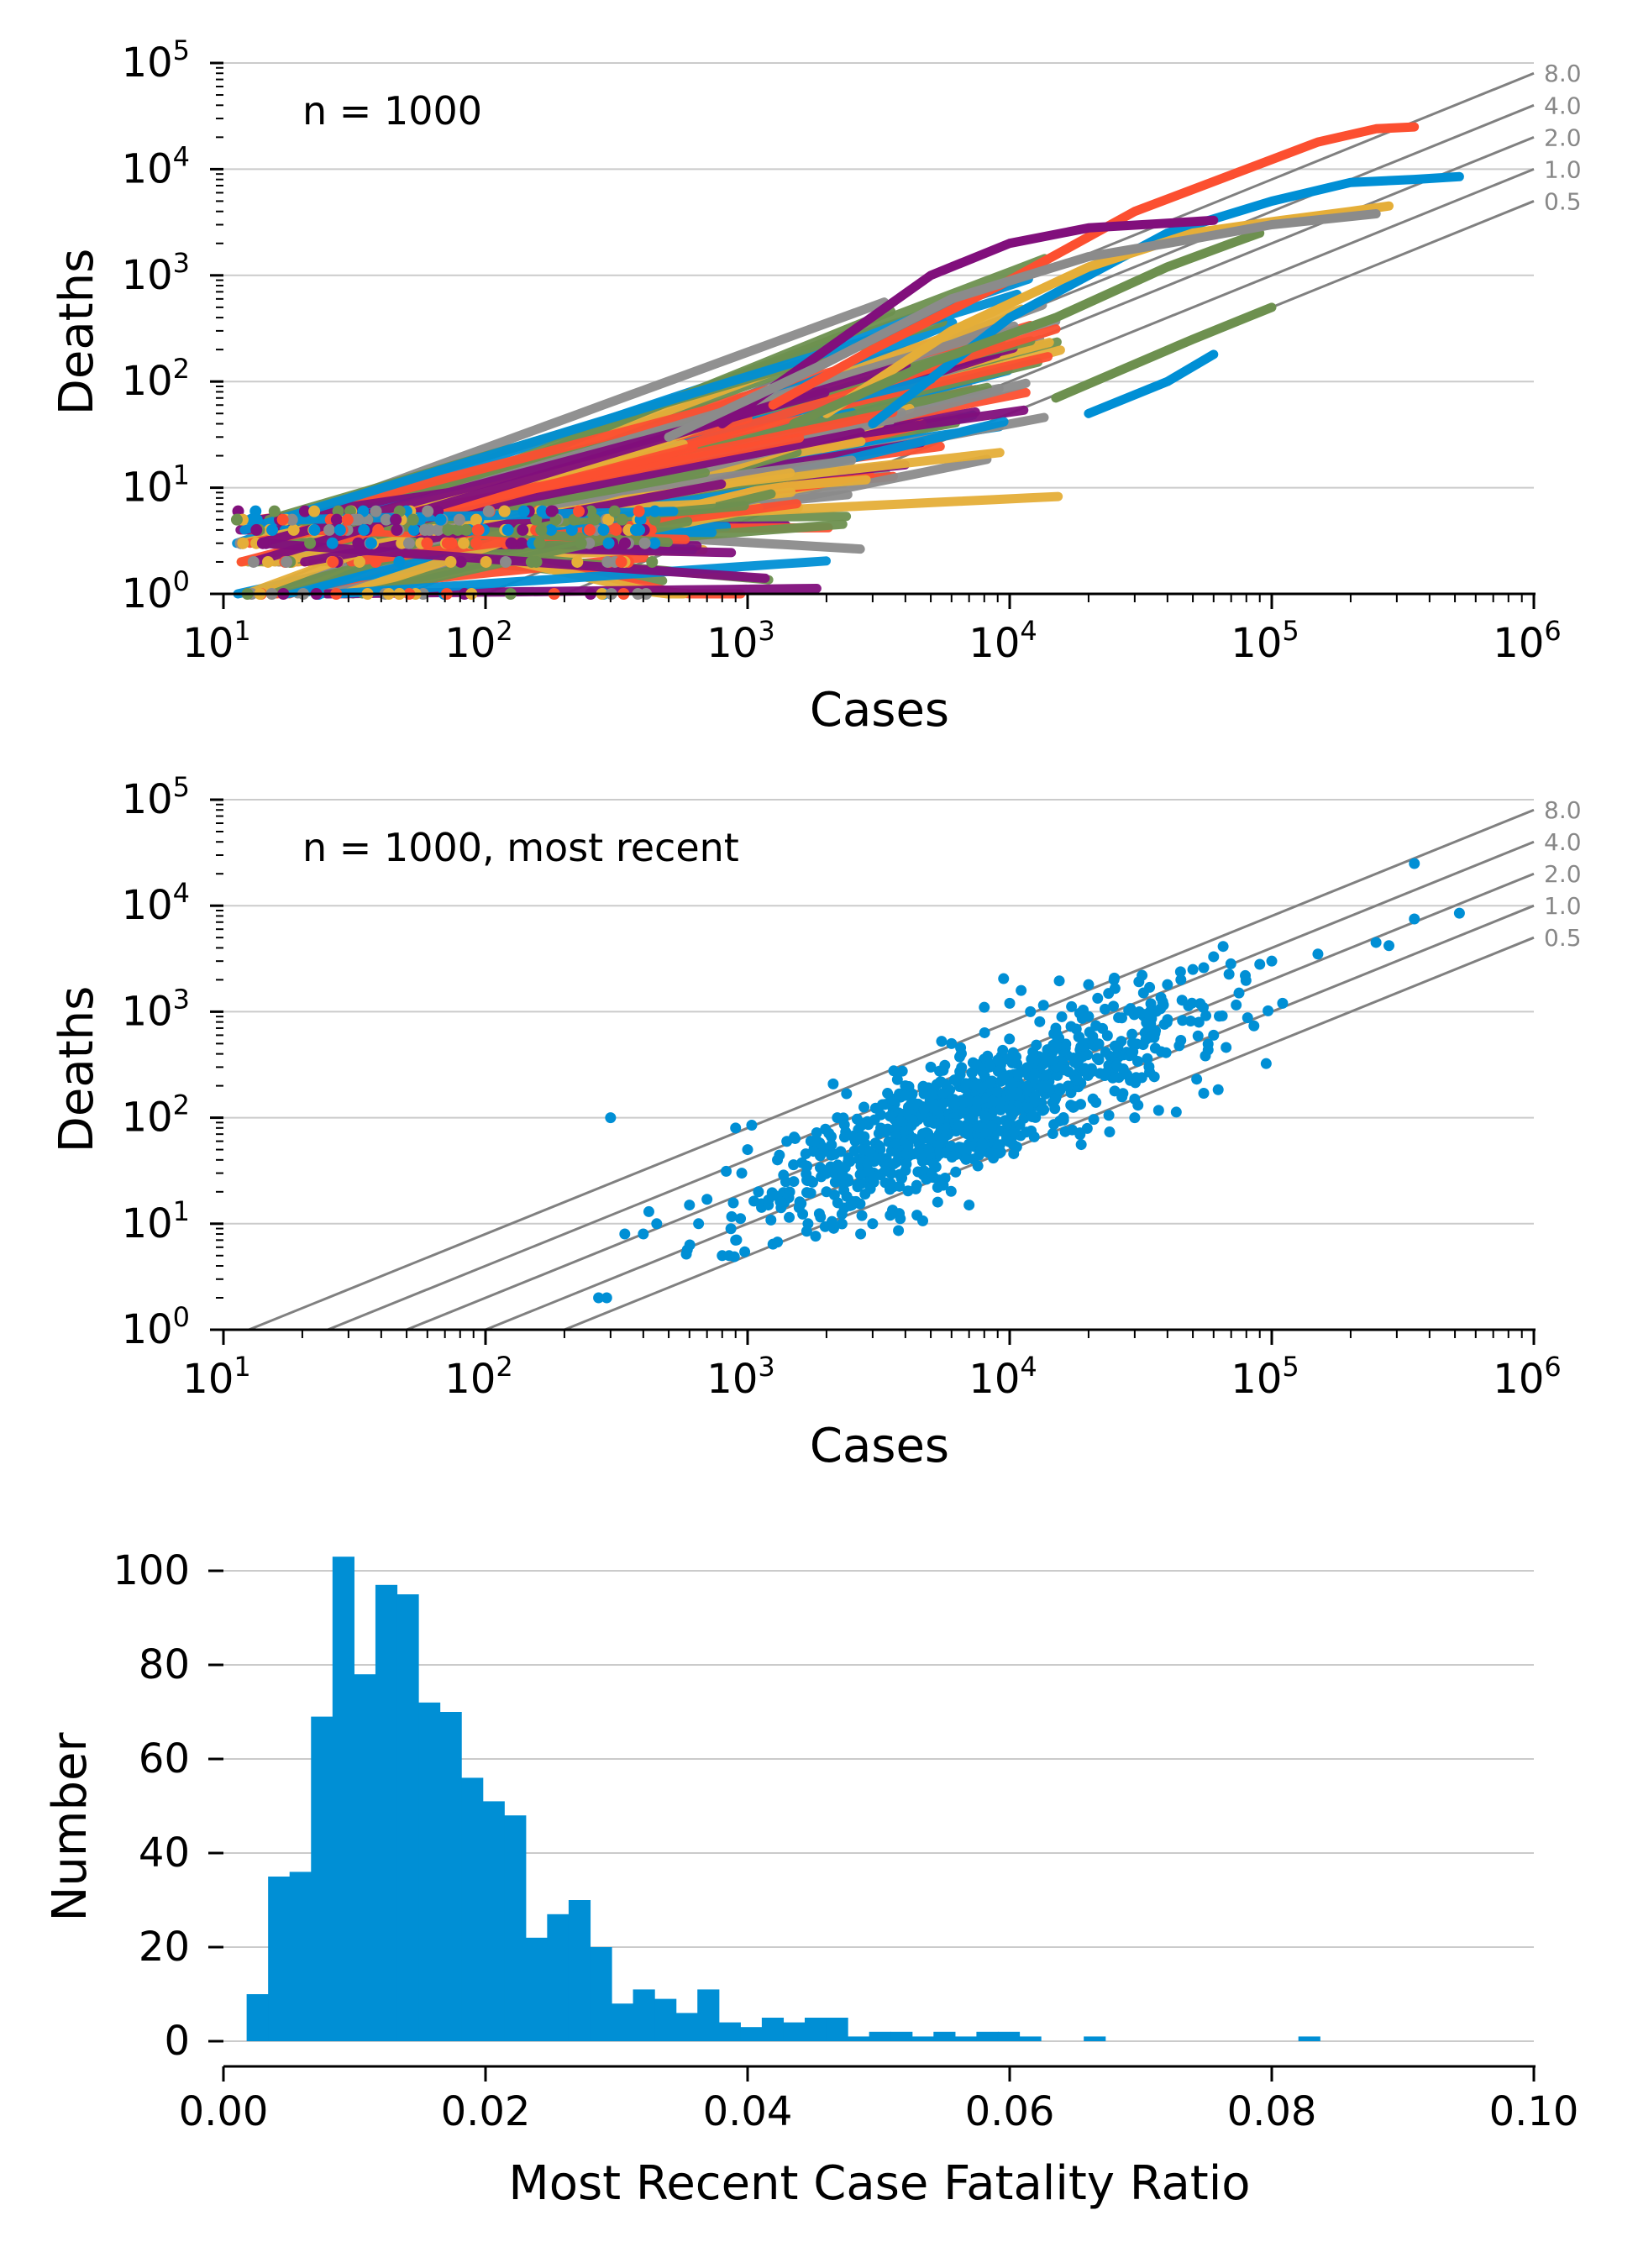 The image size is (1638, 2268). I want to click on y-tick-label: 10⁴, so click(156, 903).